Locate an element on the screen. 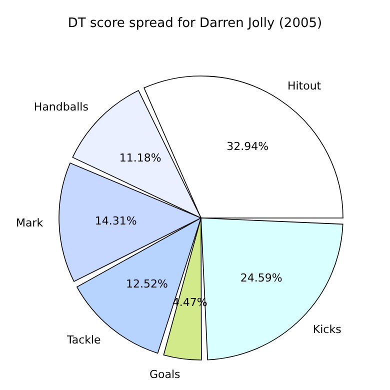 This screenshot has height=390, width=390. data-label: 12.52% is located at coordinates (147, 283).